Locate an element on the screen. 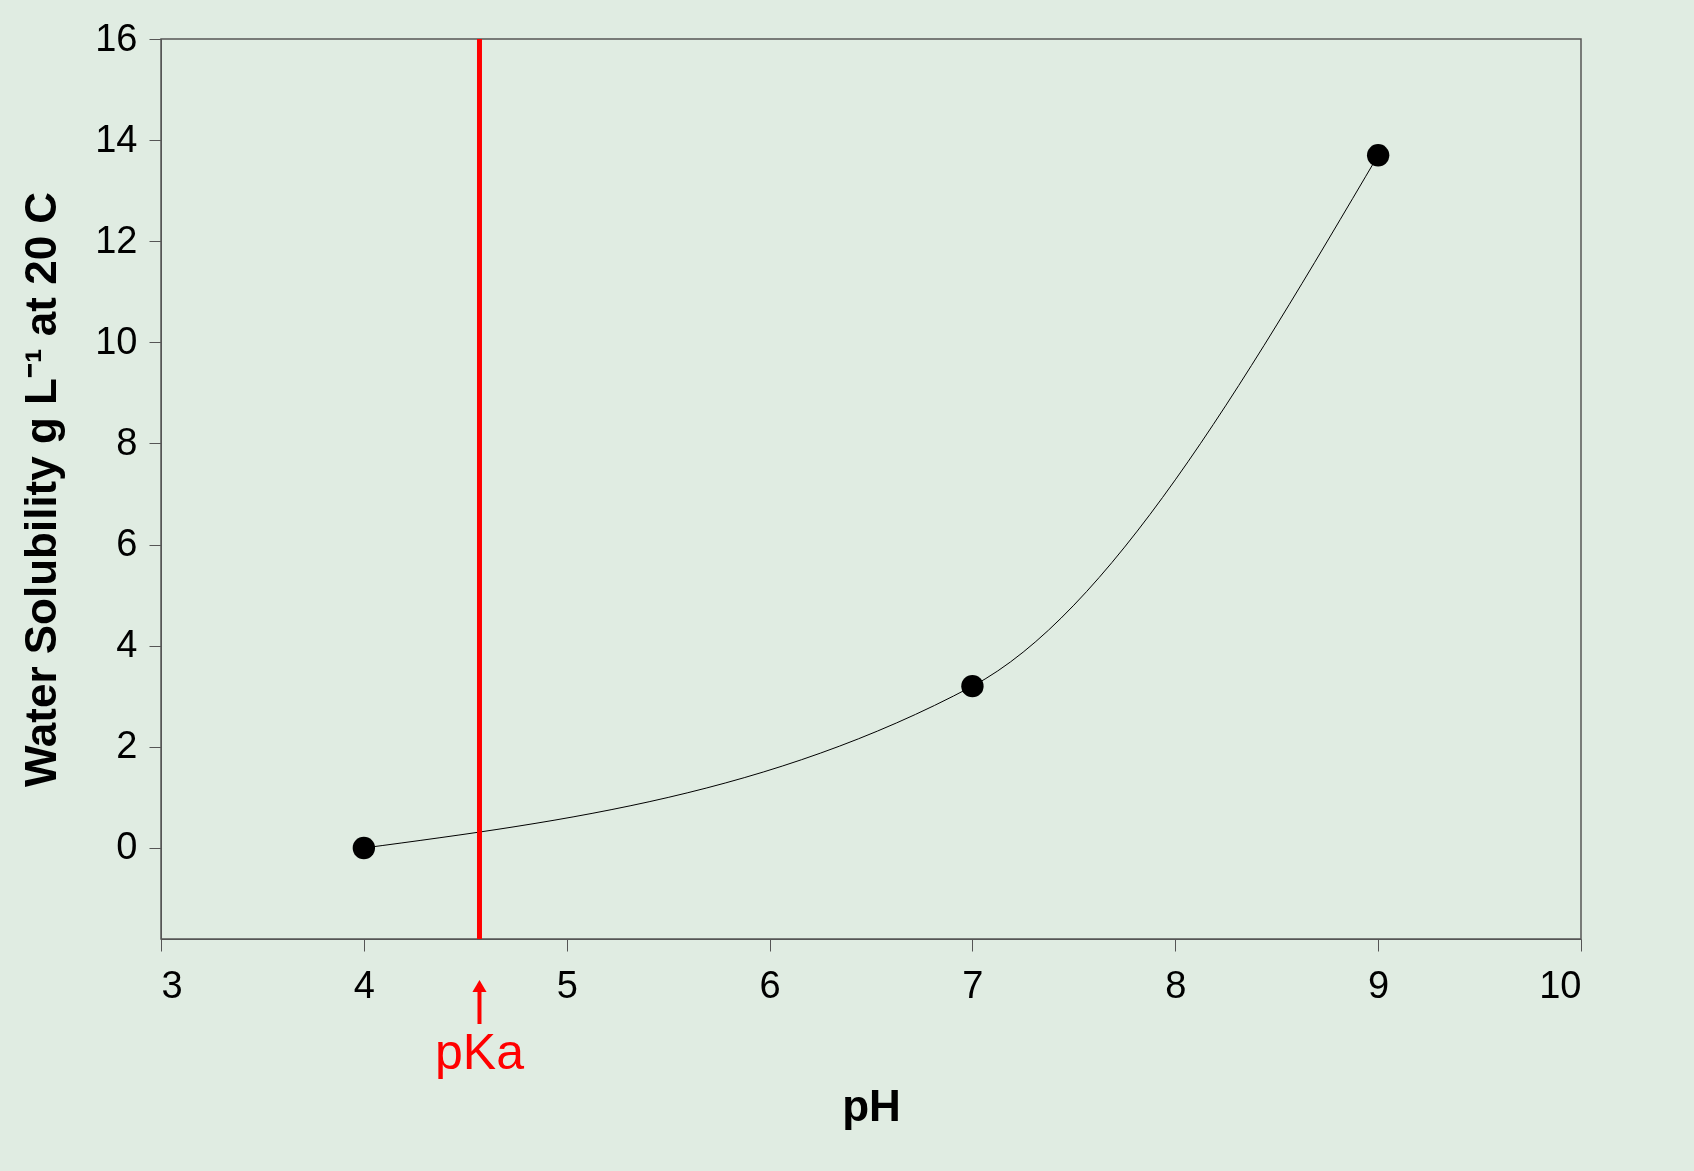 This screenshot has height=1171, width=1694. y-axis-title: Water Solubility g L⁻¹ at 20 C is located at coordinates (41, 489).